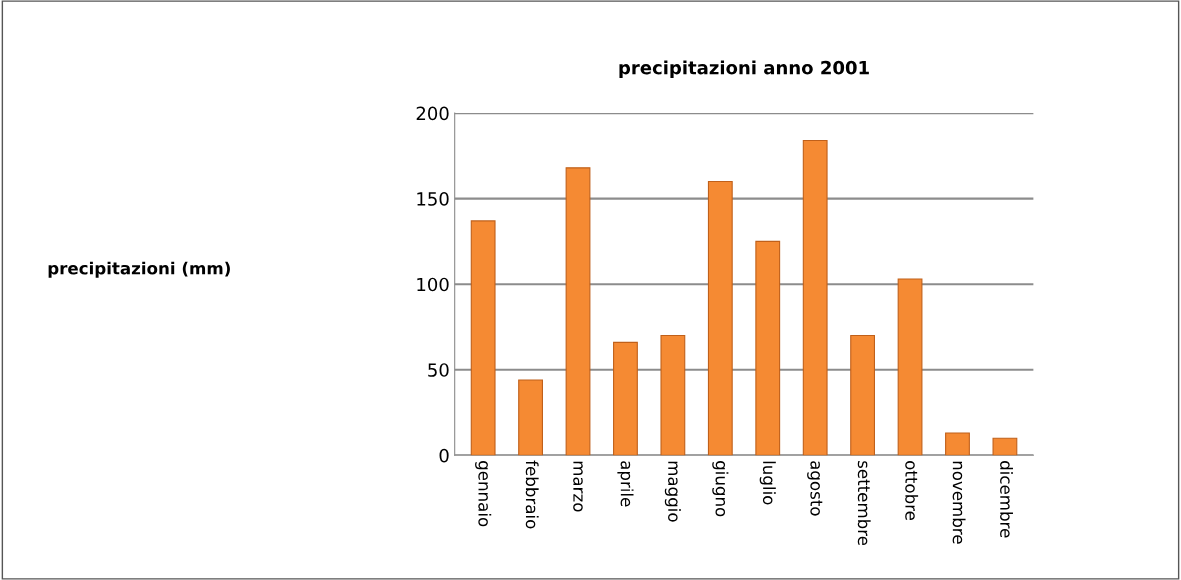 This screenshot has width=1181, height=580. Describe the element at coordinates (578, 486) in the screenshot. I see `x-tick-label: marzo` at that location.